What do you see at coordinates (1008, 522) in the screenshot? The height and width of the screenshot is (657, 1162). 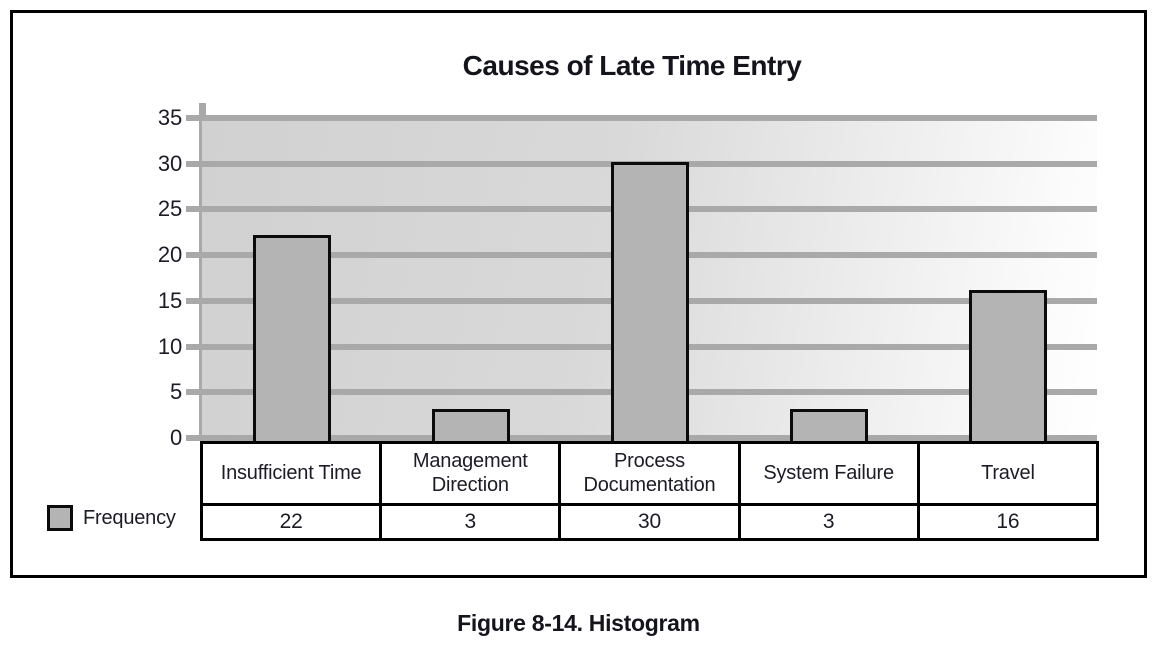 I see `value-cell: 16` at bounding box center [1008, 522].